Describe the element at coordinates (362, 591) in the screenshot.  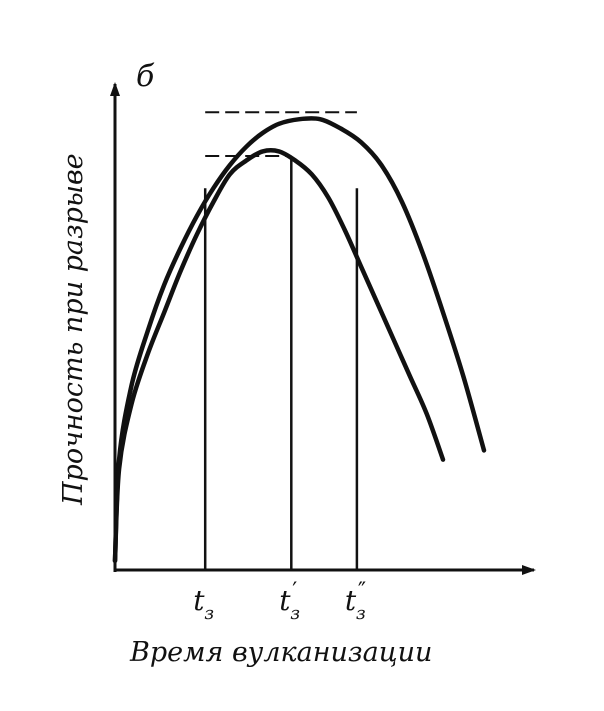
I see `marker-label-prime: ″` at that location.